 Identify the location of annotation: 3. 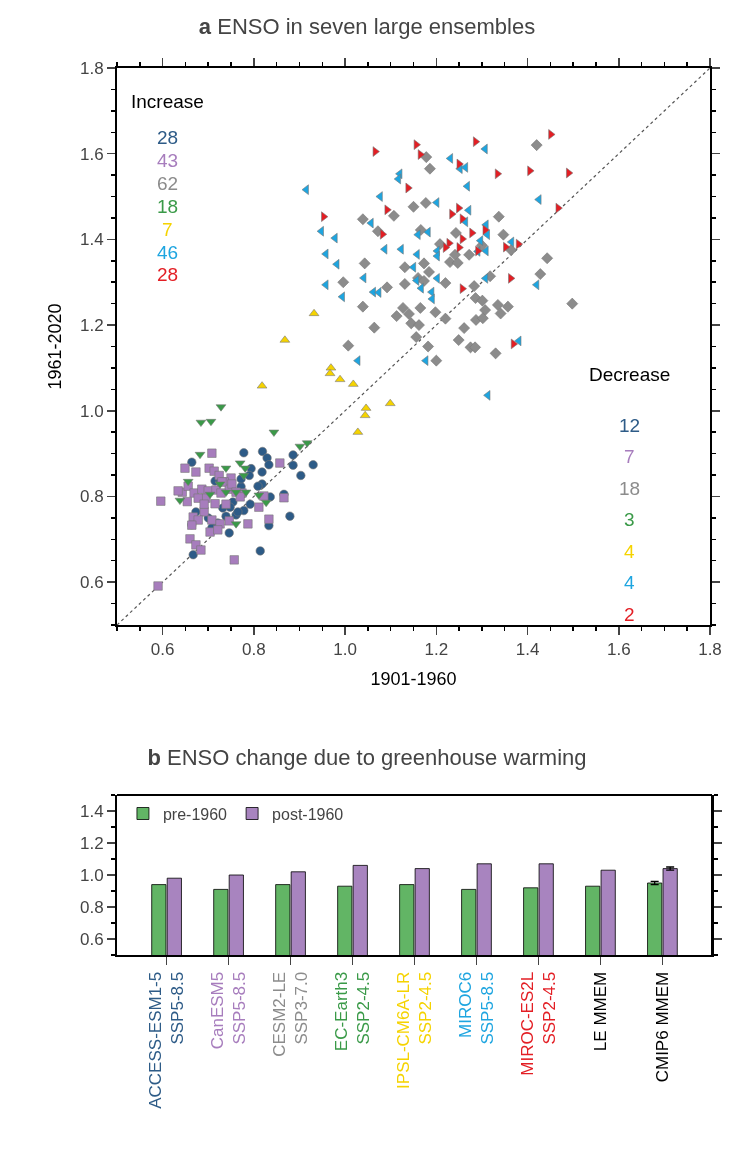
(629, 519).